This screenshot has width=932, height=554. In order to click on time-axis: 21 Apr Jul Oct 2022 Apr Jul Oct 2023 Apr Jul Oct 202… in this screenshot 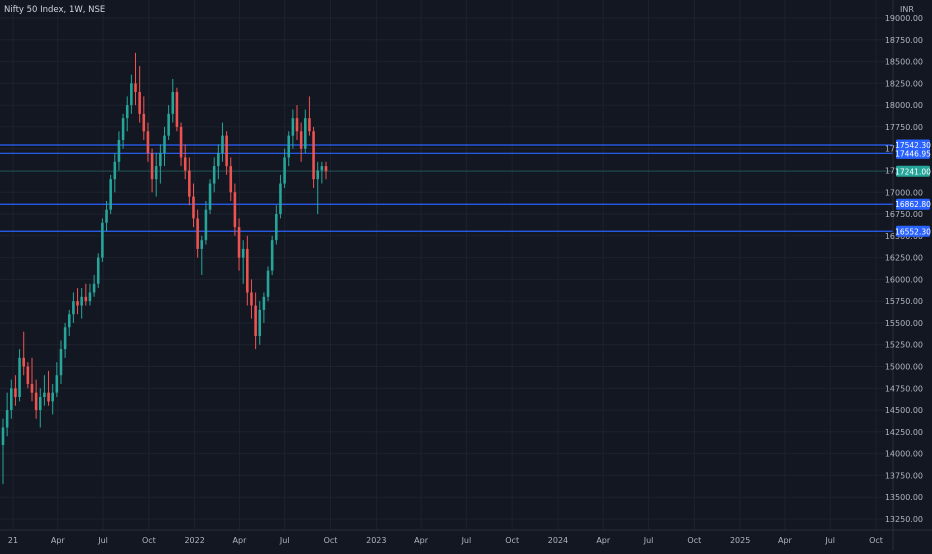, I will do `click(445, 540)`.